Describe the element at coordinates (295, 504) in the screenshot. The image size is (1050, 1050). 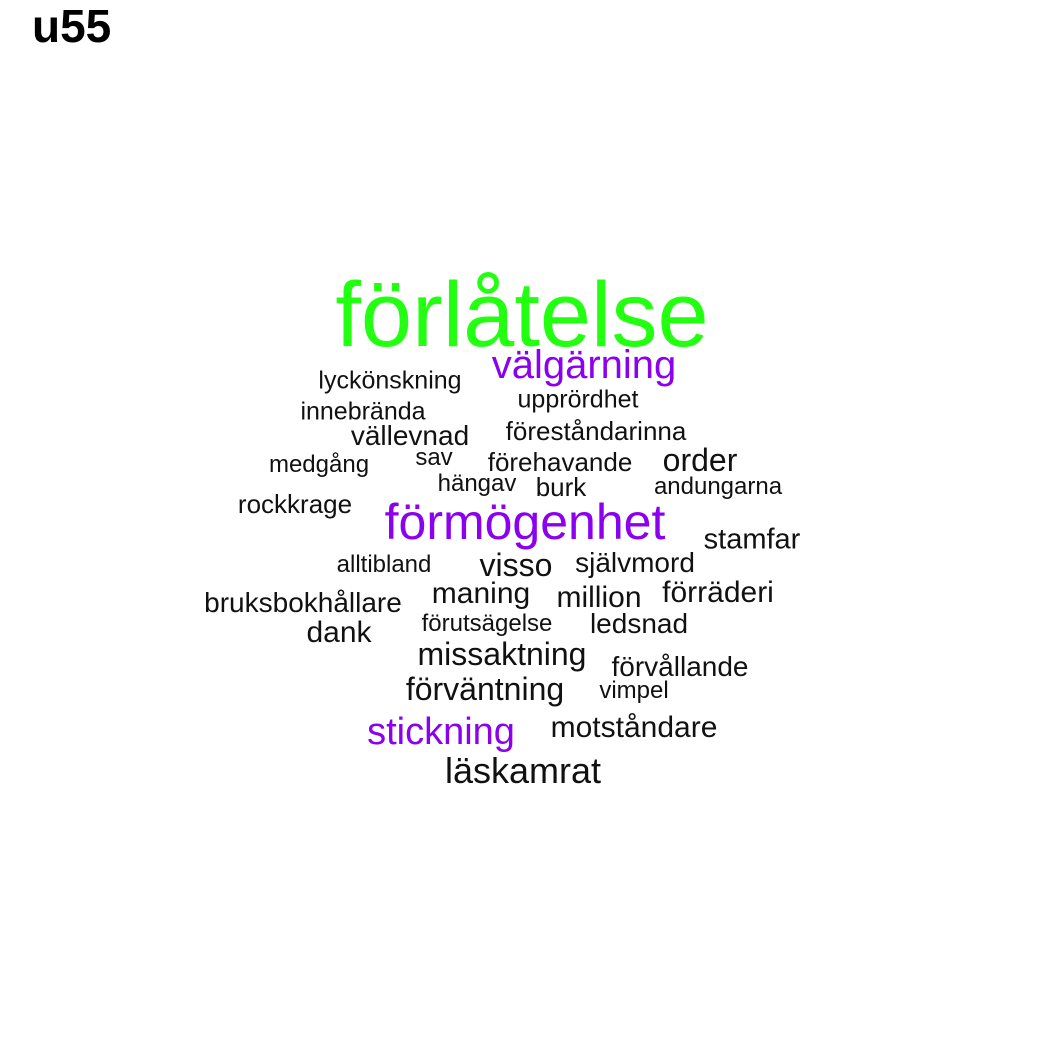
I see `cloud-word: rockkrage` at that location.